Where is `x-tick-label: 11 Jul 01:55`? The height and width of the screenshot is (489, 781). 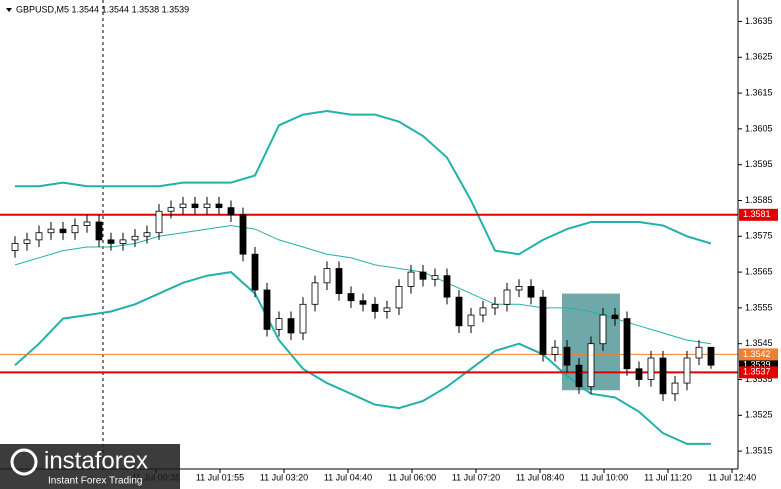 x-tick-label: 11 Jul 01:55 is located at coordinates (220, 477).